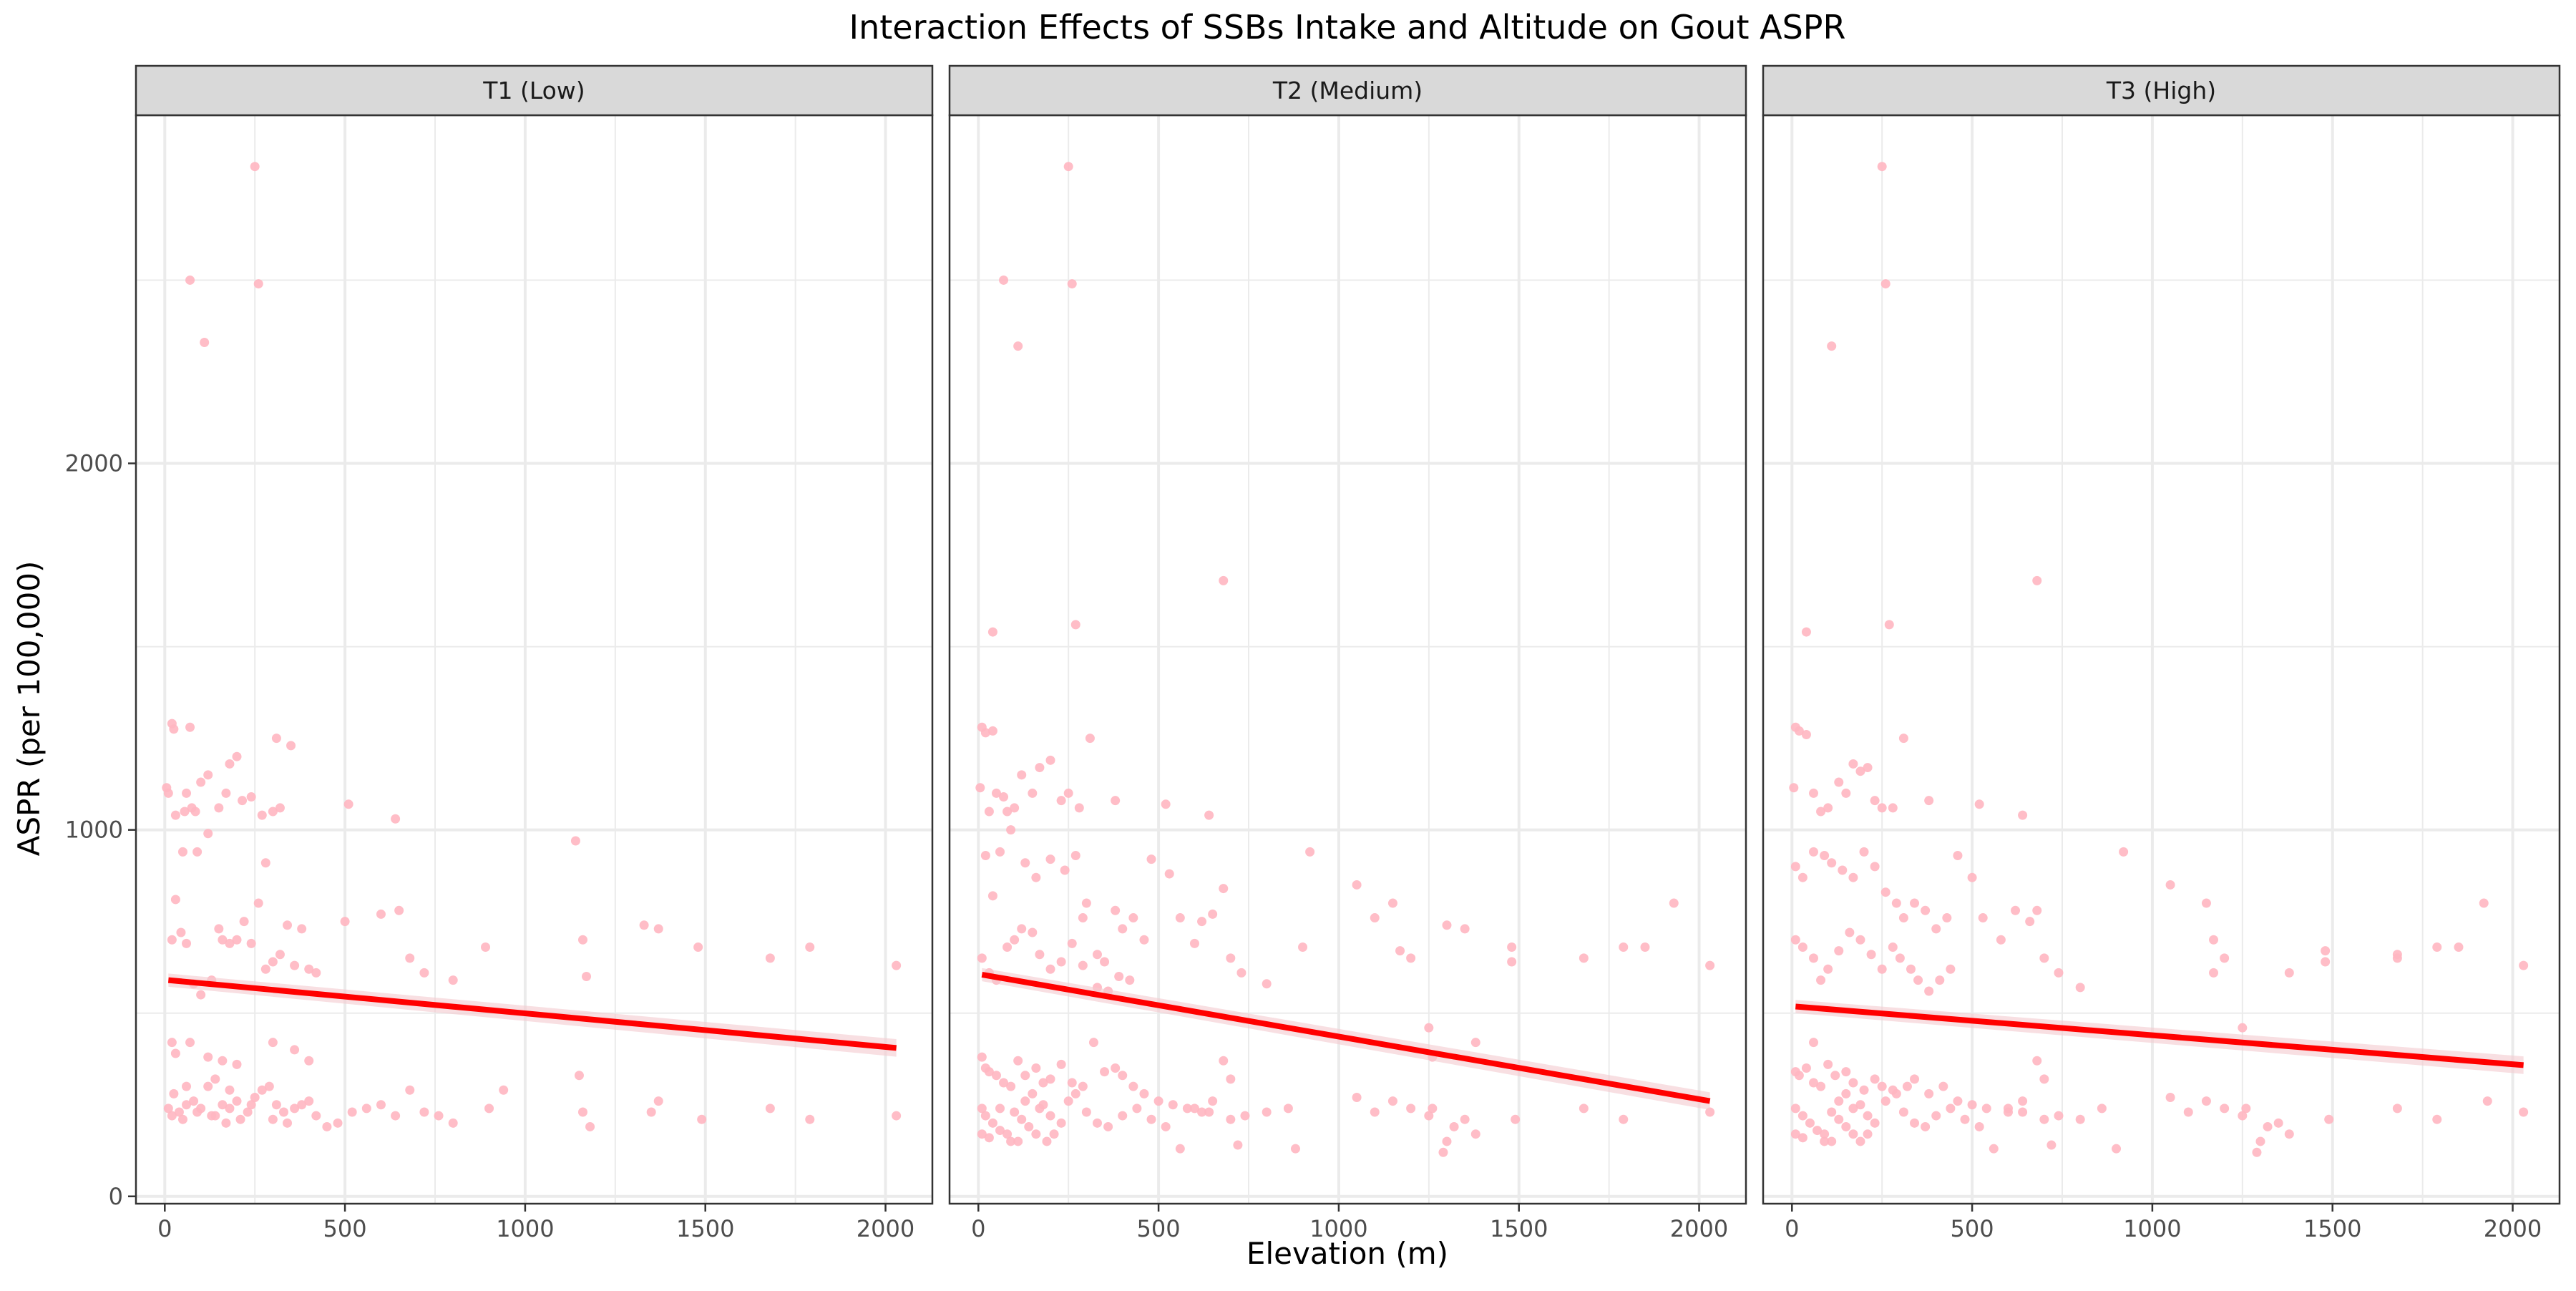 The width and height of the screenshot is (2576, 1291). What do you see at coordinates (94, 463) in the screenshot?
I see `y-tick-label: 2000` at bounding box center [94, 463].